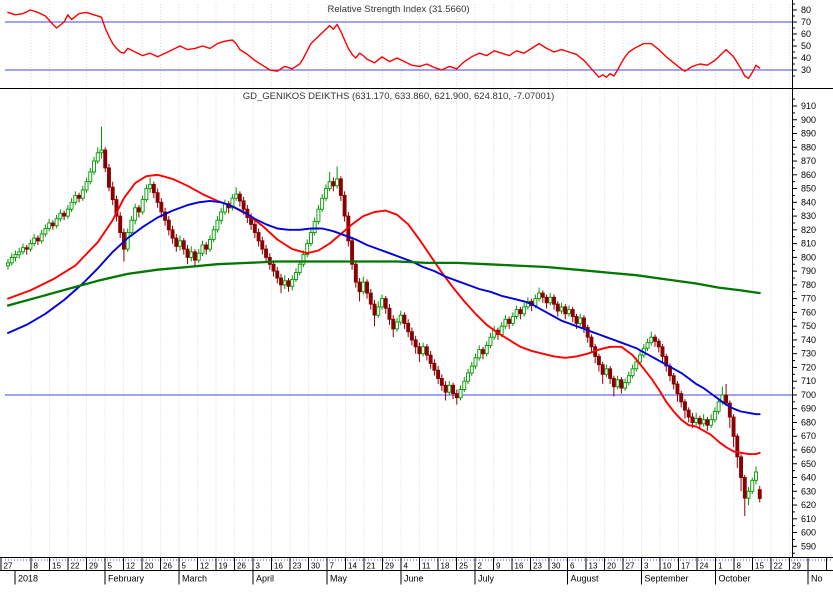  Describe the element at coordinates (720, 566) in the screenshot. I see `week-day-label: 1` at that location.